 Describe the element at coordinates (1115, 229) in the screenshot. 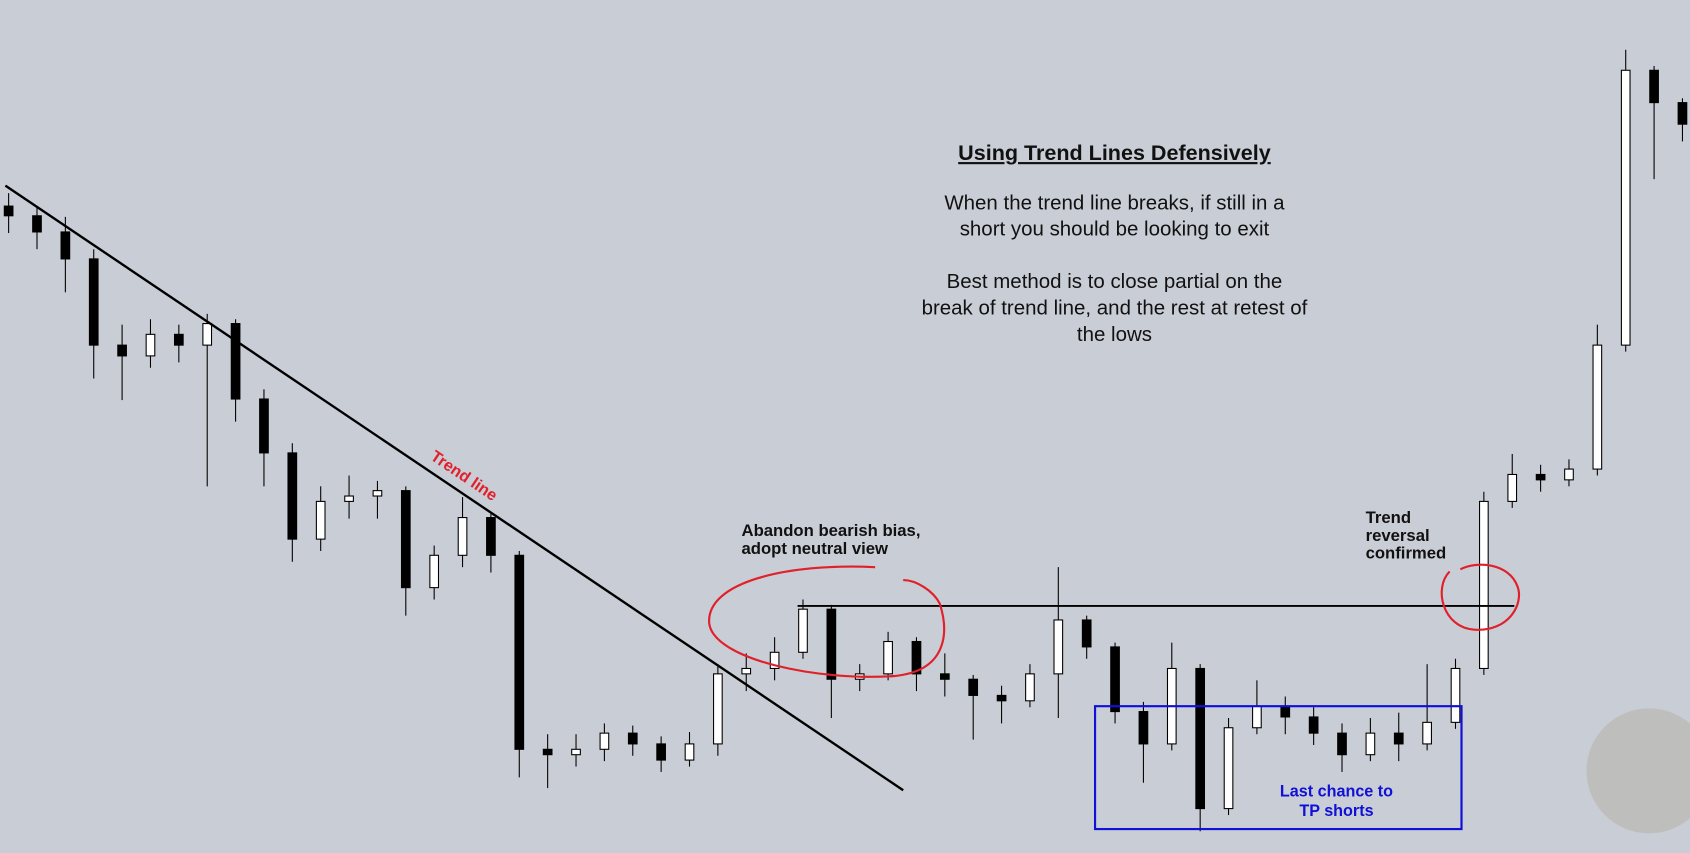

I see `annotation: short you should be looking to exit` at that location.